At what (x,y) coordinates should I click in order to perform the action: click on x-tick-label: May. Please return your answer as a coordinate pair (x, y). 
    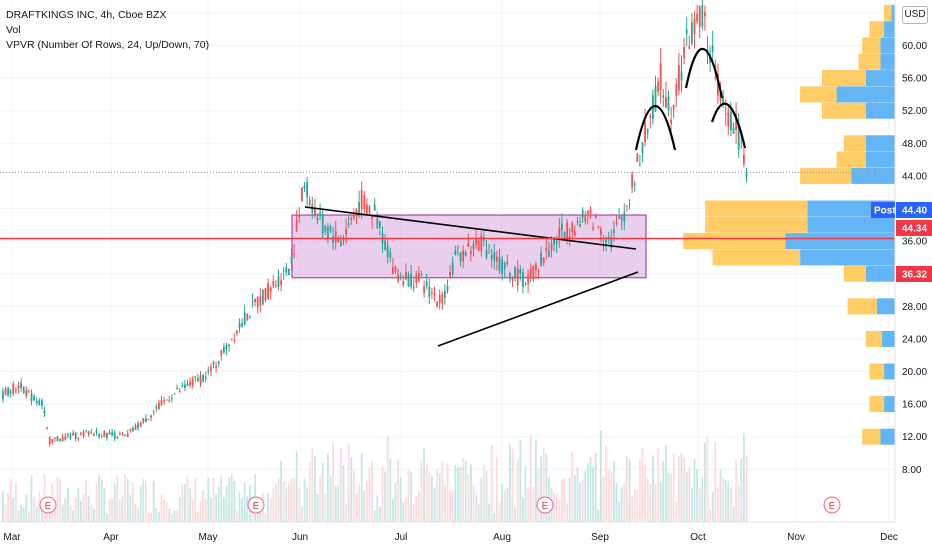
    Looking at the image, I should click on (208, 537).